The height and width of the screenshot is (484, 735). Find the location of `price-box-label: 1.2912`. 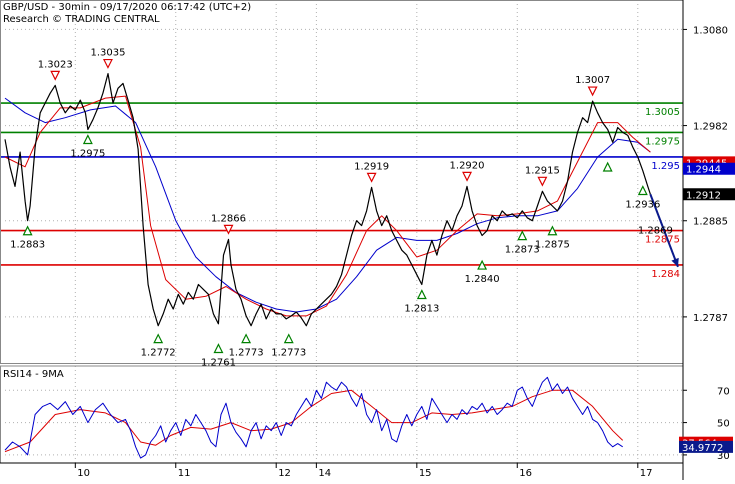

price-box-label: 1.2912 is located at coordinates (703, 195).